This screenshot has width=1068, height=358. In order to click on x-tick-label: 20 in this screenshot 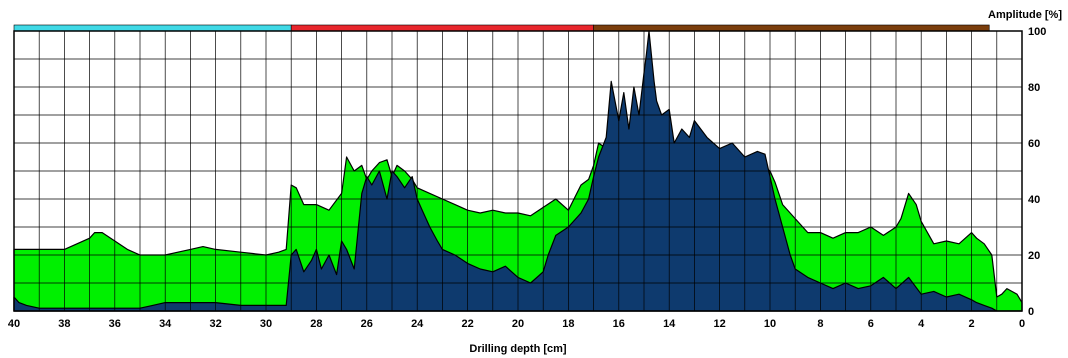, I will do `click(518, 324)`.